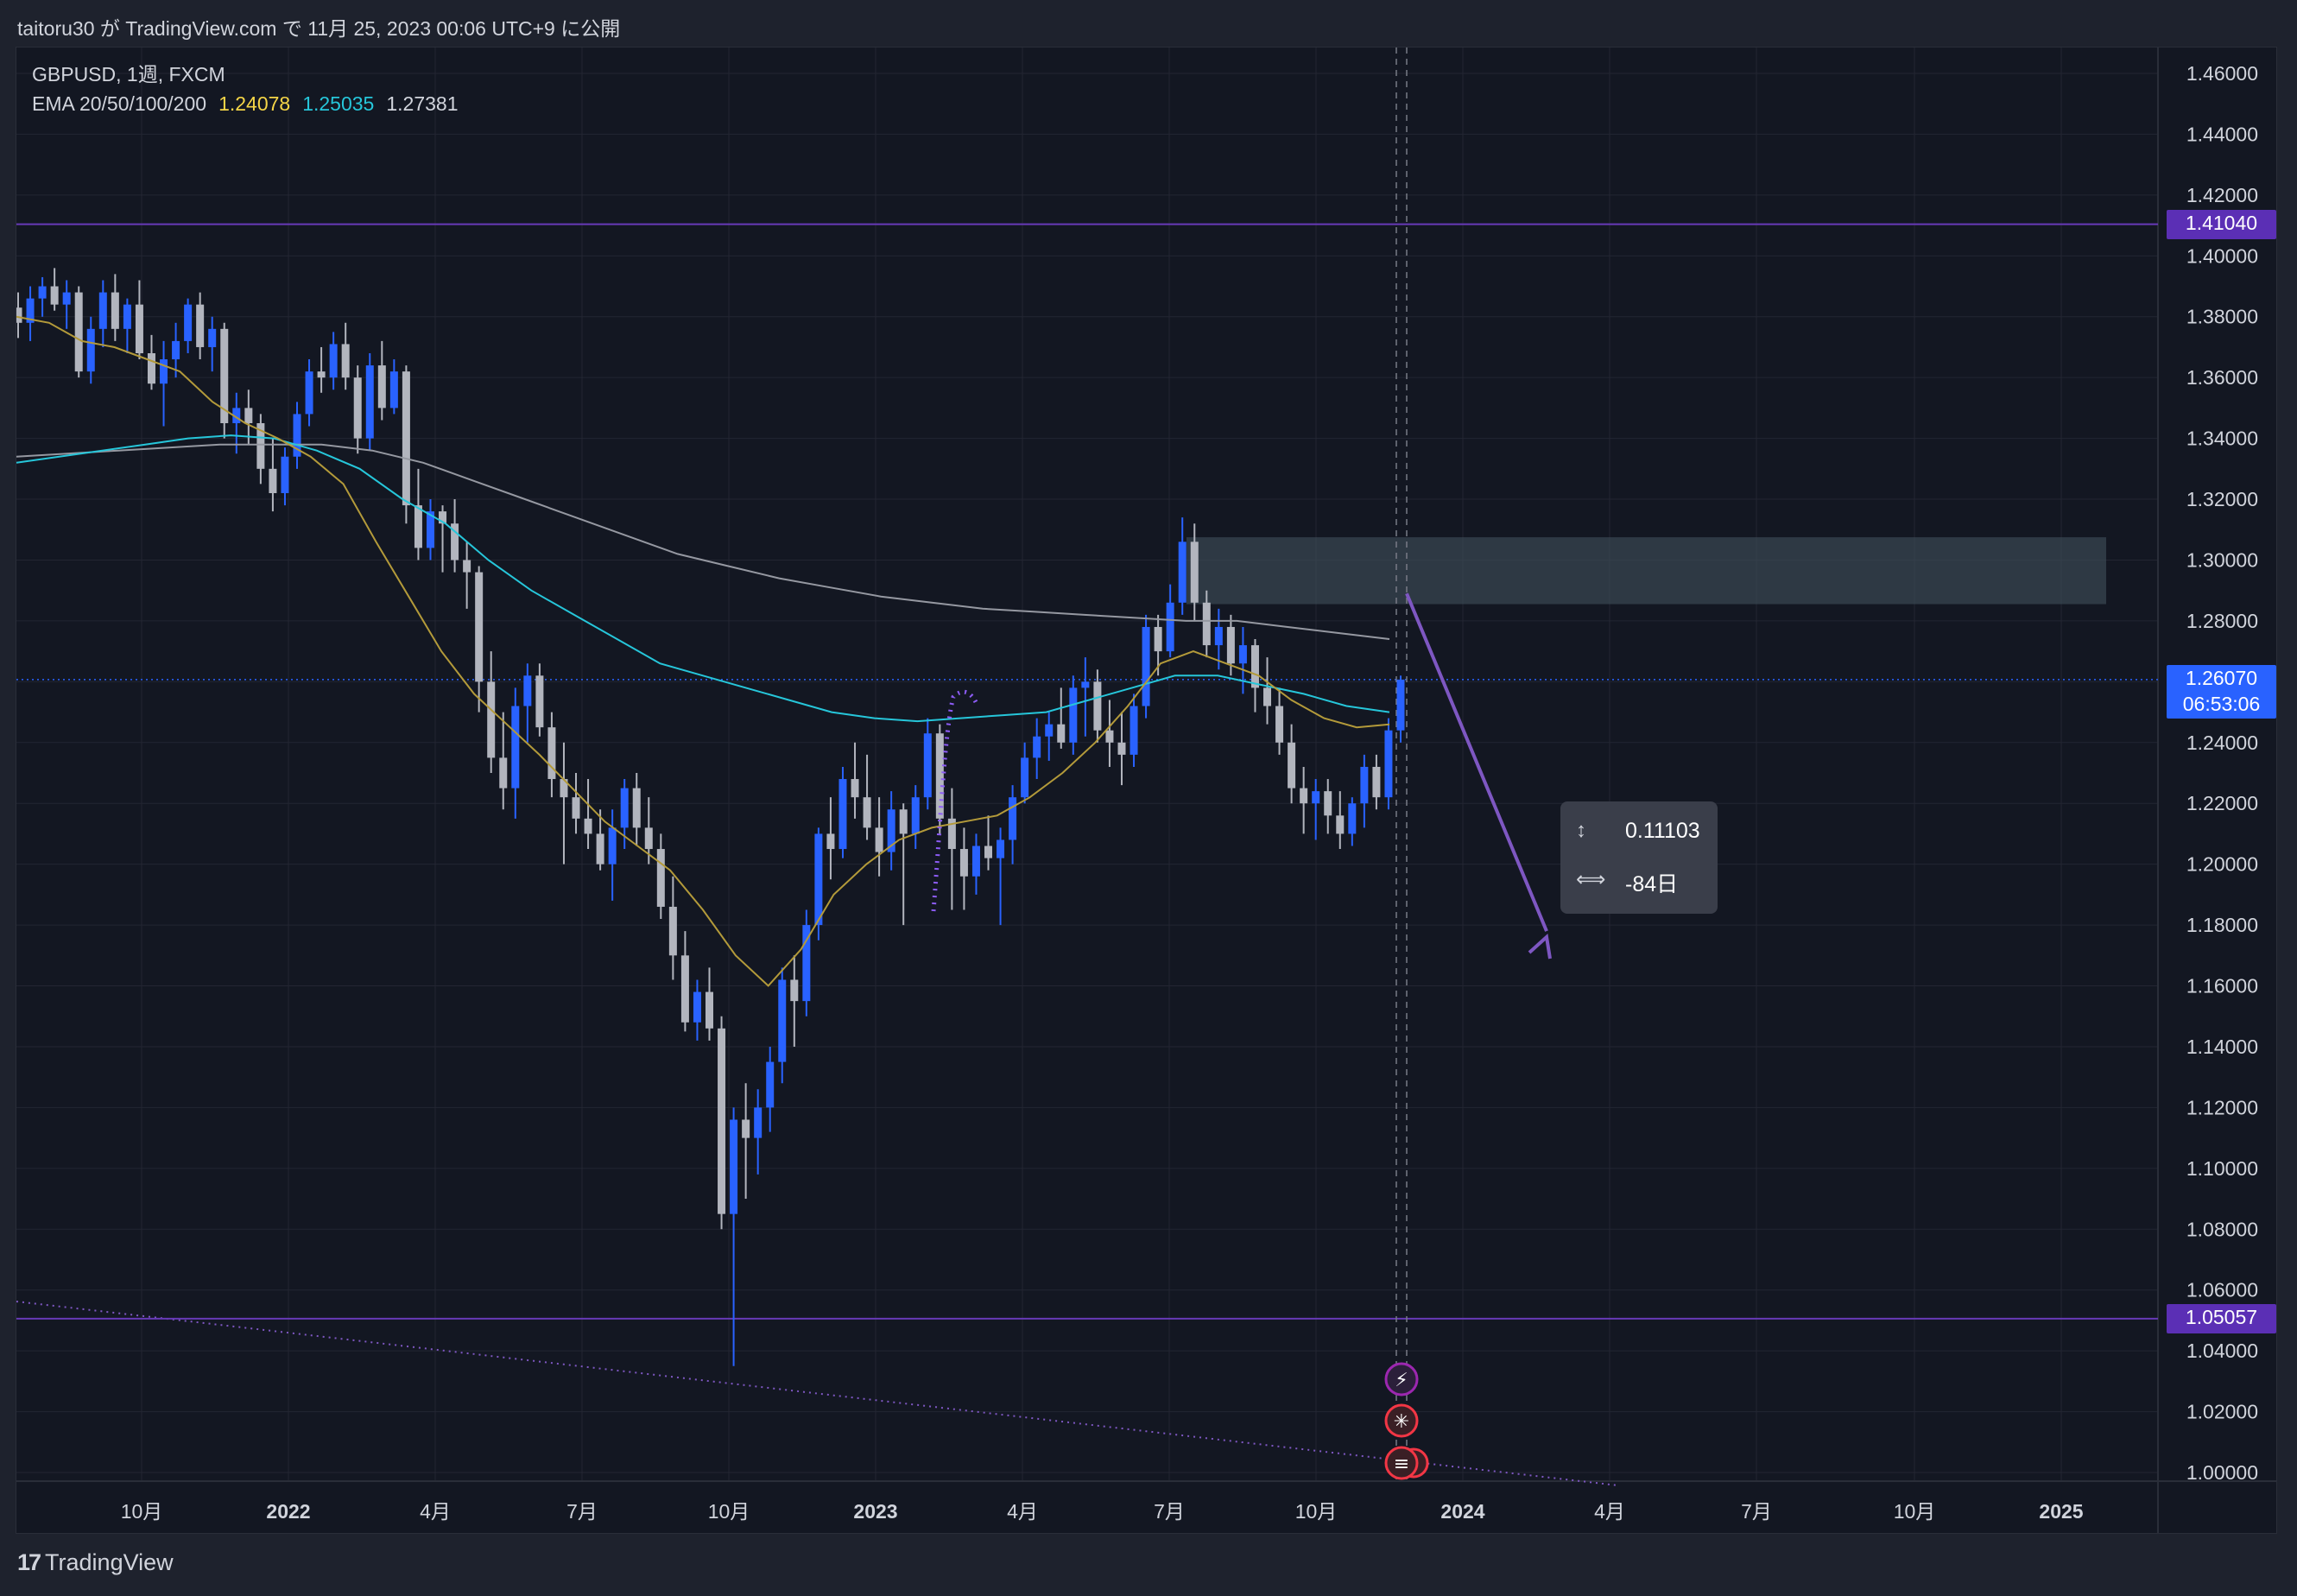 The image size is (2297, 1596). Describe the element at coordinates (2221, 1318) in the screenshot. I see `level-price-label: 1.05057` at that location.